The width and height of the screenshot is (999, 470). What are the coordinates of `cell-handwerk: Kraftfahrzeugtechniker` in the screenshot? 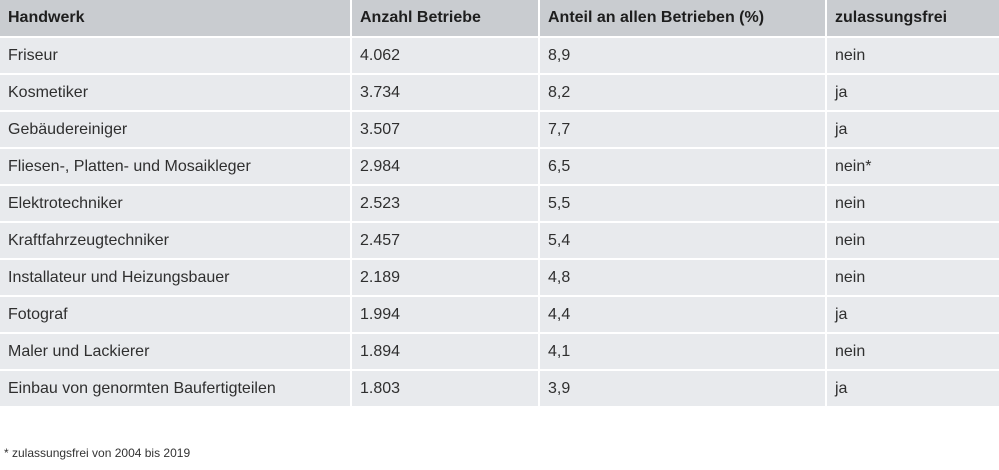 It's located at (176, 241).